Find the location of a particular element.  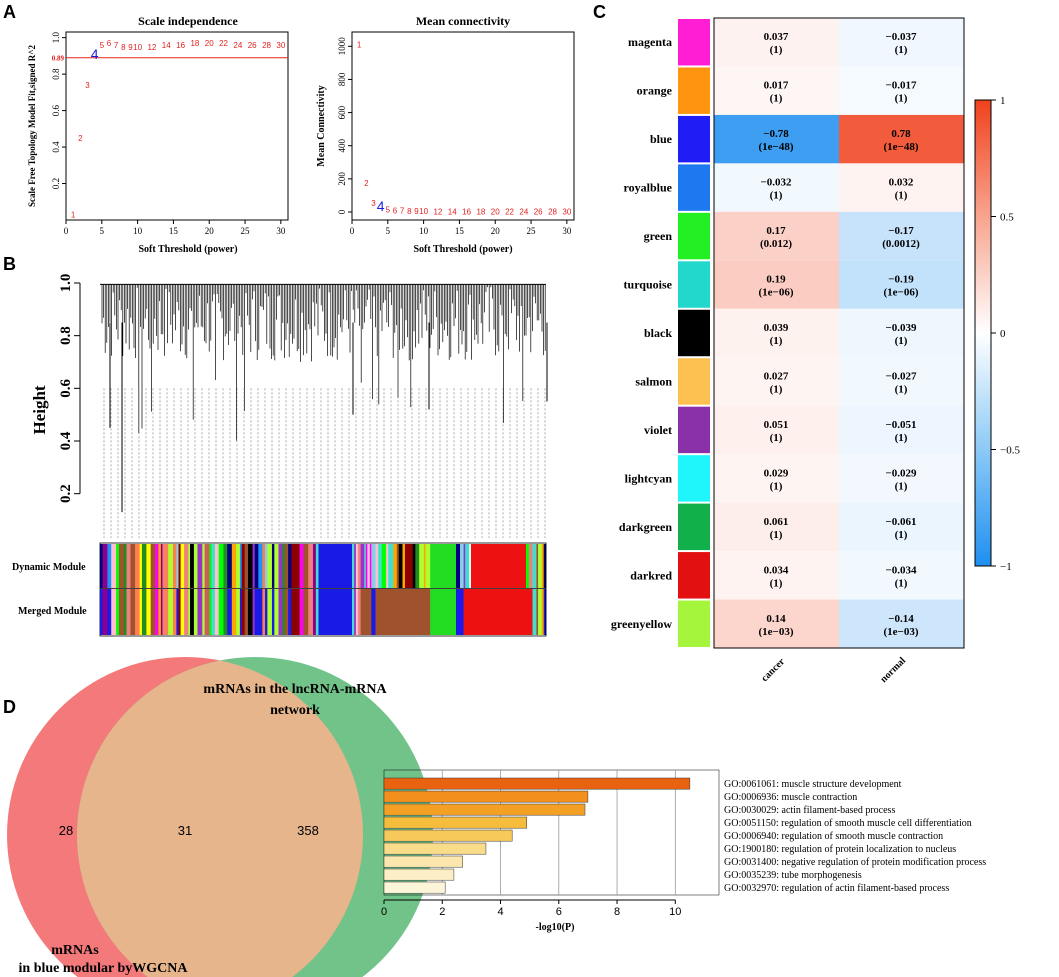

cell-normal-darkred is located at coordinates (901, 575).